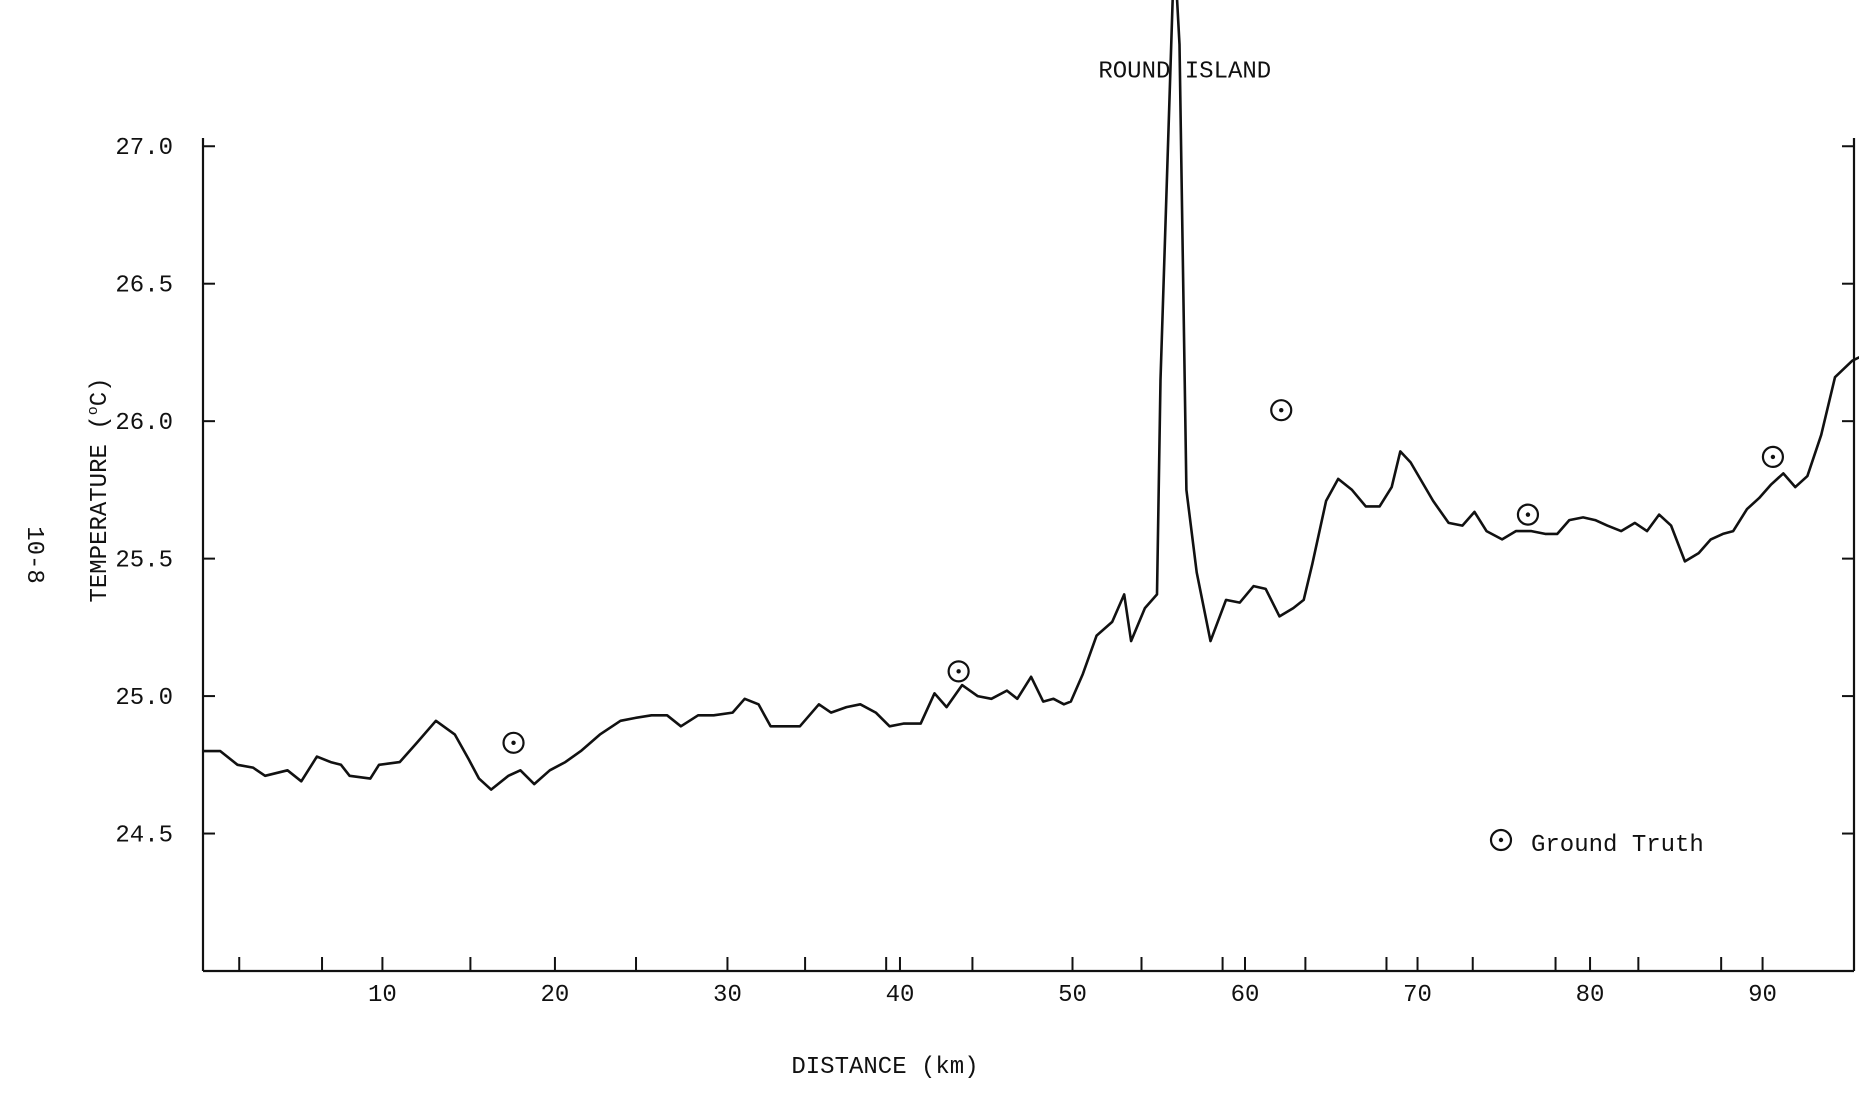 The height and width of the screenshot is (1094, 1859). Describe the element at coordinates (900, 995) in the screenshot. I see `x-tick-label: 40` at that location.